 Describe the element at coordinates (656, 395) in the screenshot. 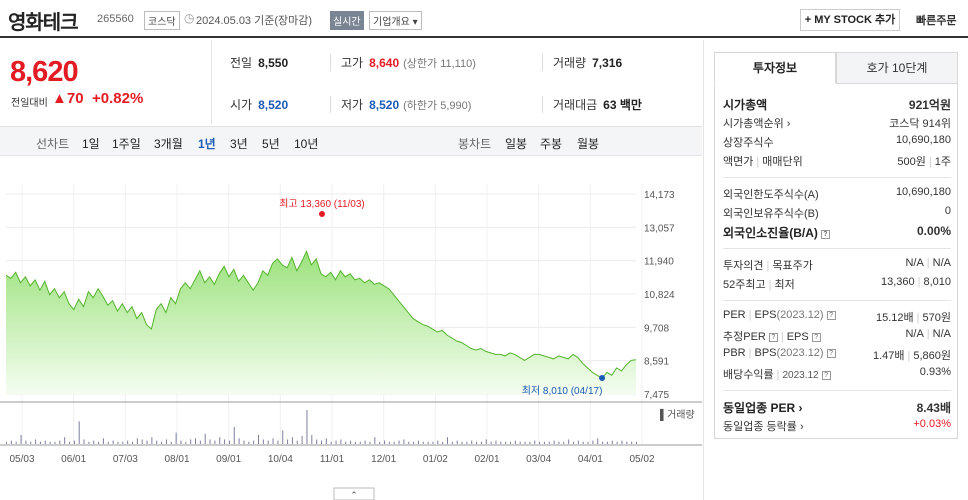

I see `y-tick-label: 7,475` at that location.